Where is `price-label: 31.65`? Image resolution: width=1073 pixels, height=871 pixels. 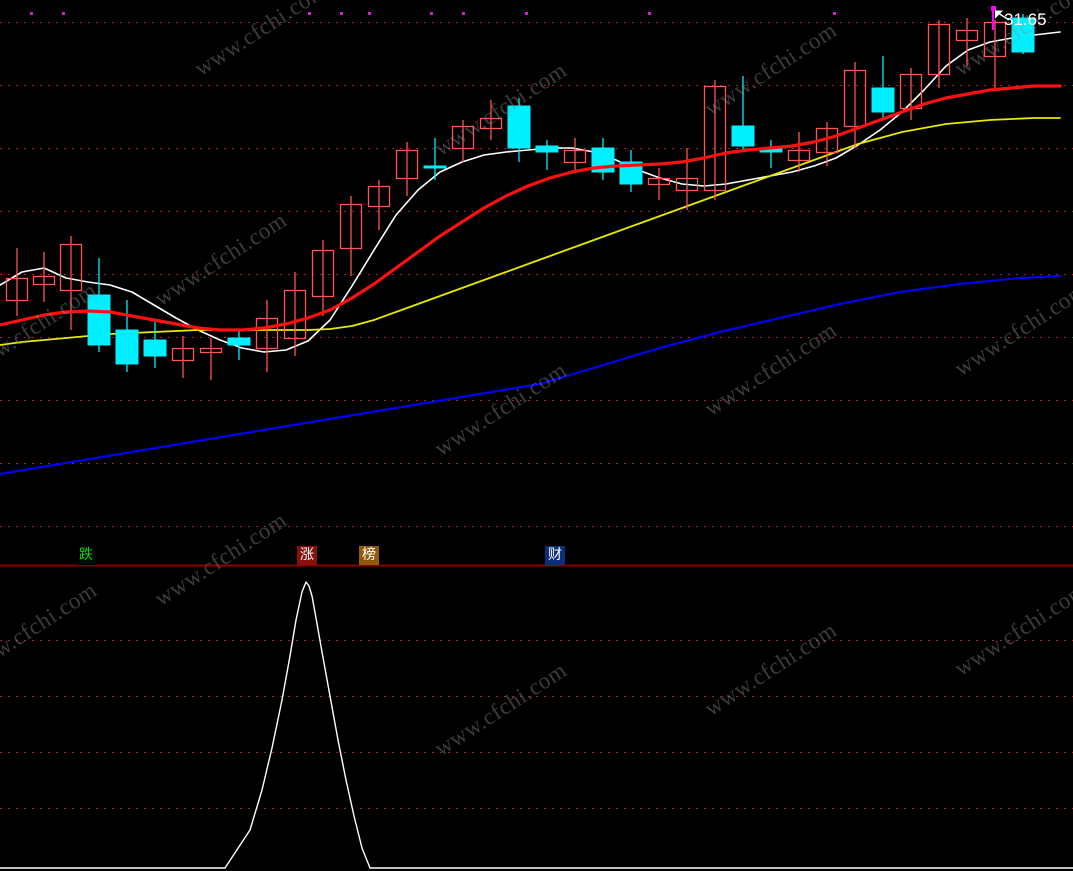
price-label: 31.65 is located at coordinates (1025, 19).